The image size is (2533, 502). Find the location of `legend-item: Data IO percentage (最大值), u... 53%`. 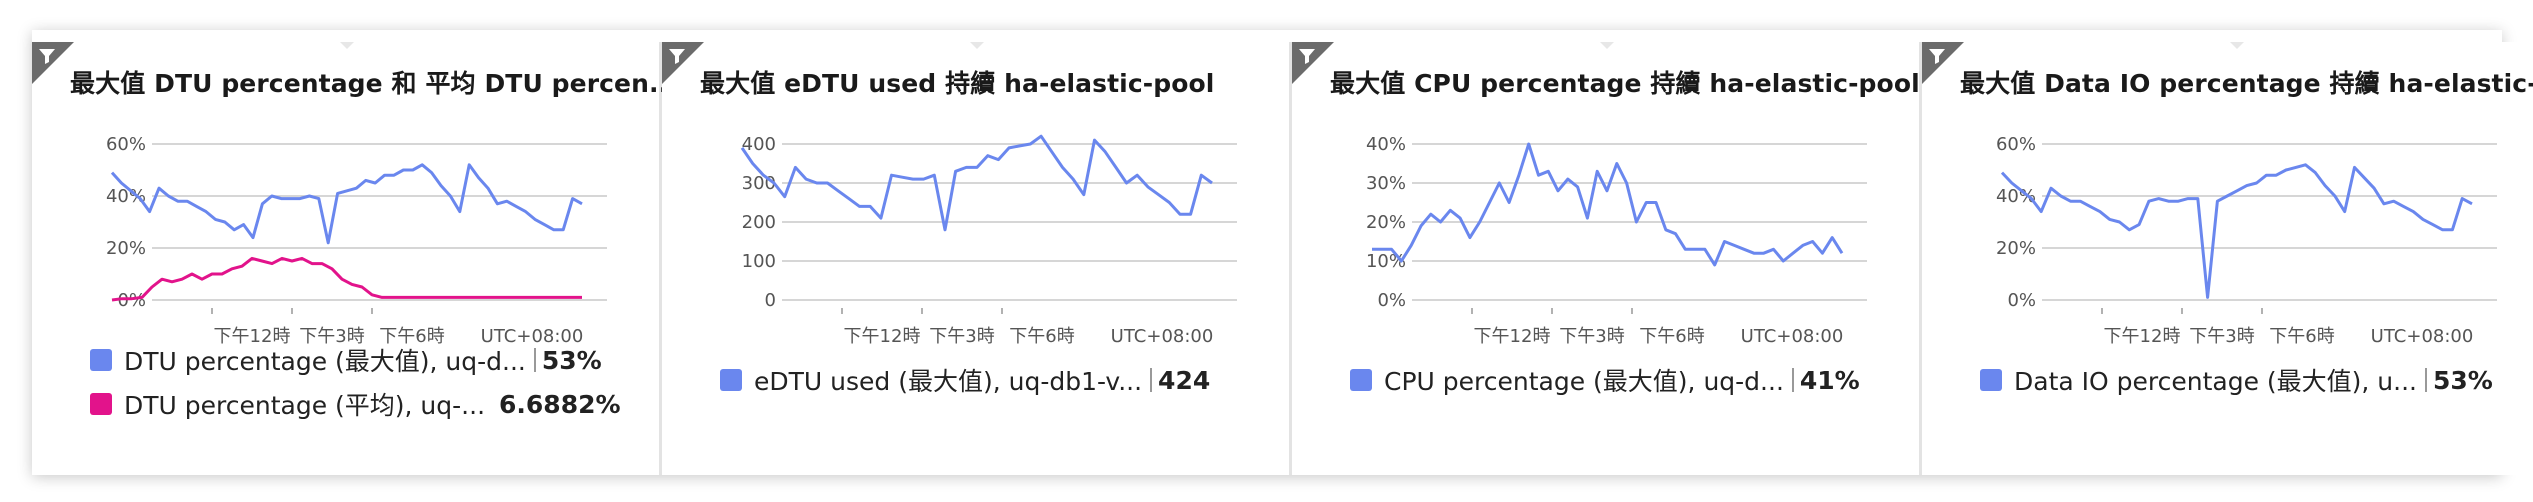

legend-item: Data IO percentage (最大值), u... 53% is located at coordinates (2240, 380).